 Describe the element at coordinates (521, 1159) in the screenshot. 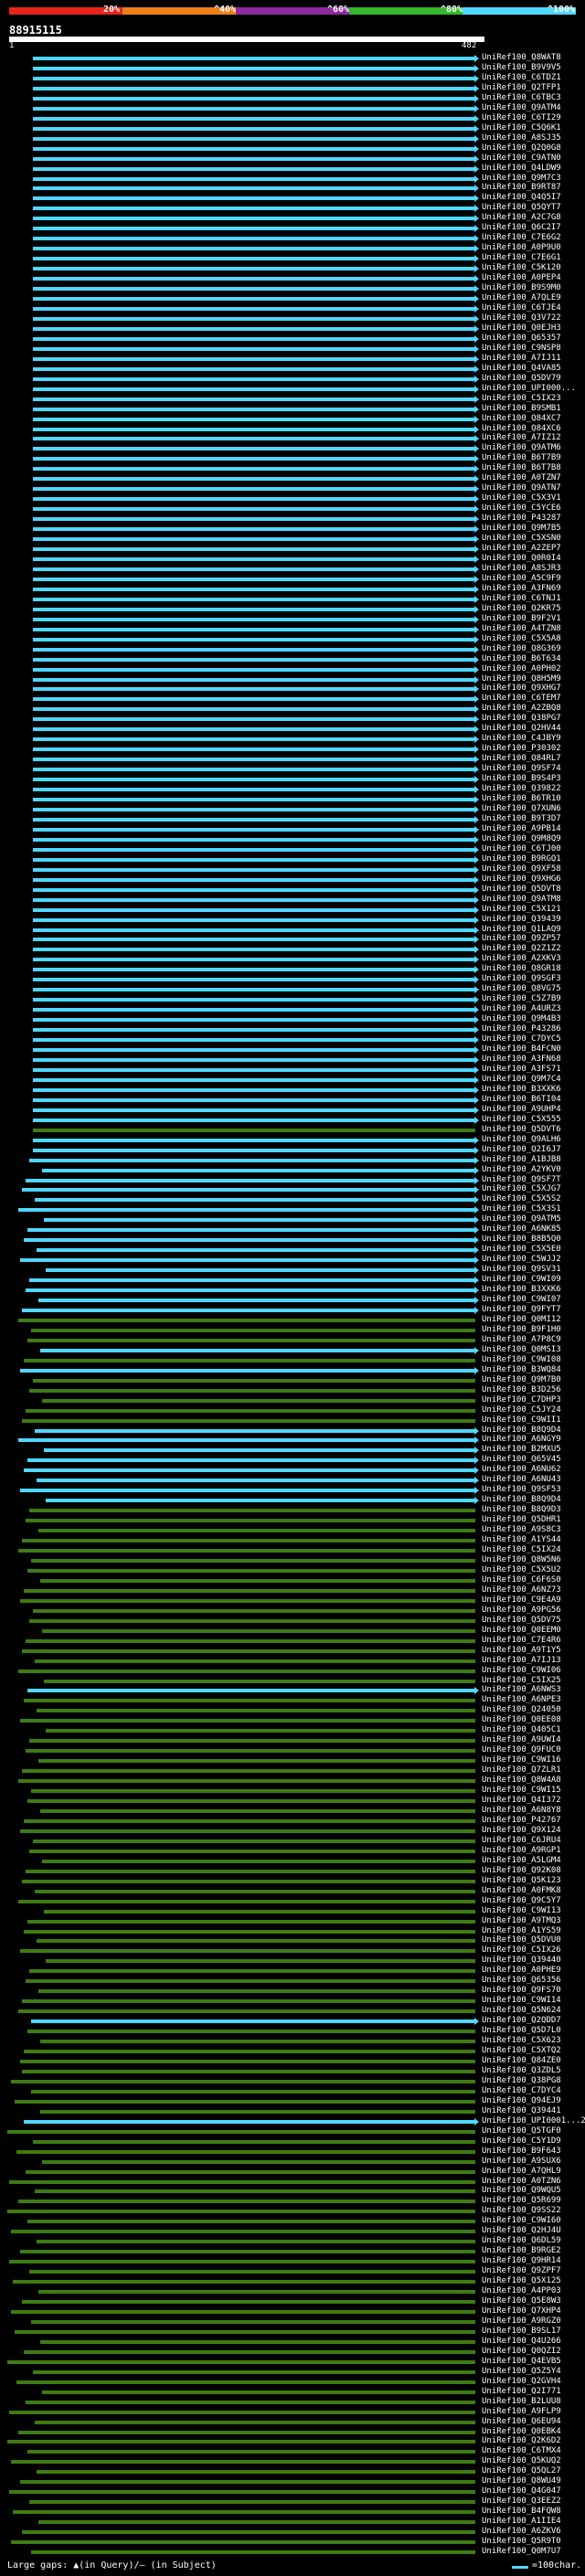

I see `alignment-label: UniRef100_A1BJB8` at that location.